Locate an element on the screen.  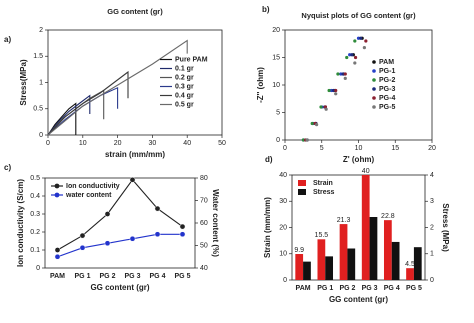
panel-label: d) is located at coordinates (269, 159).